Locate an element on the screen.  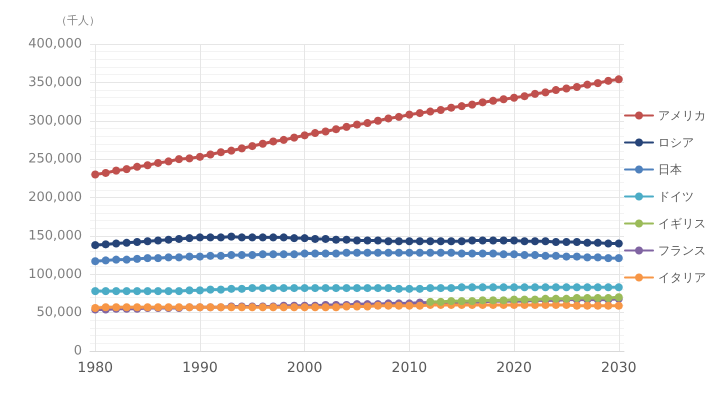
x-tick-label: 1990 is located at coordinates (200, 368).